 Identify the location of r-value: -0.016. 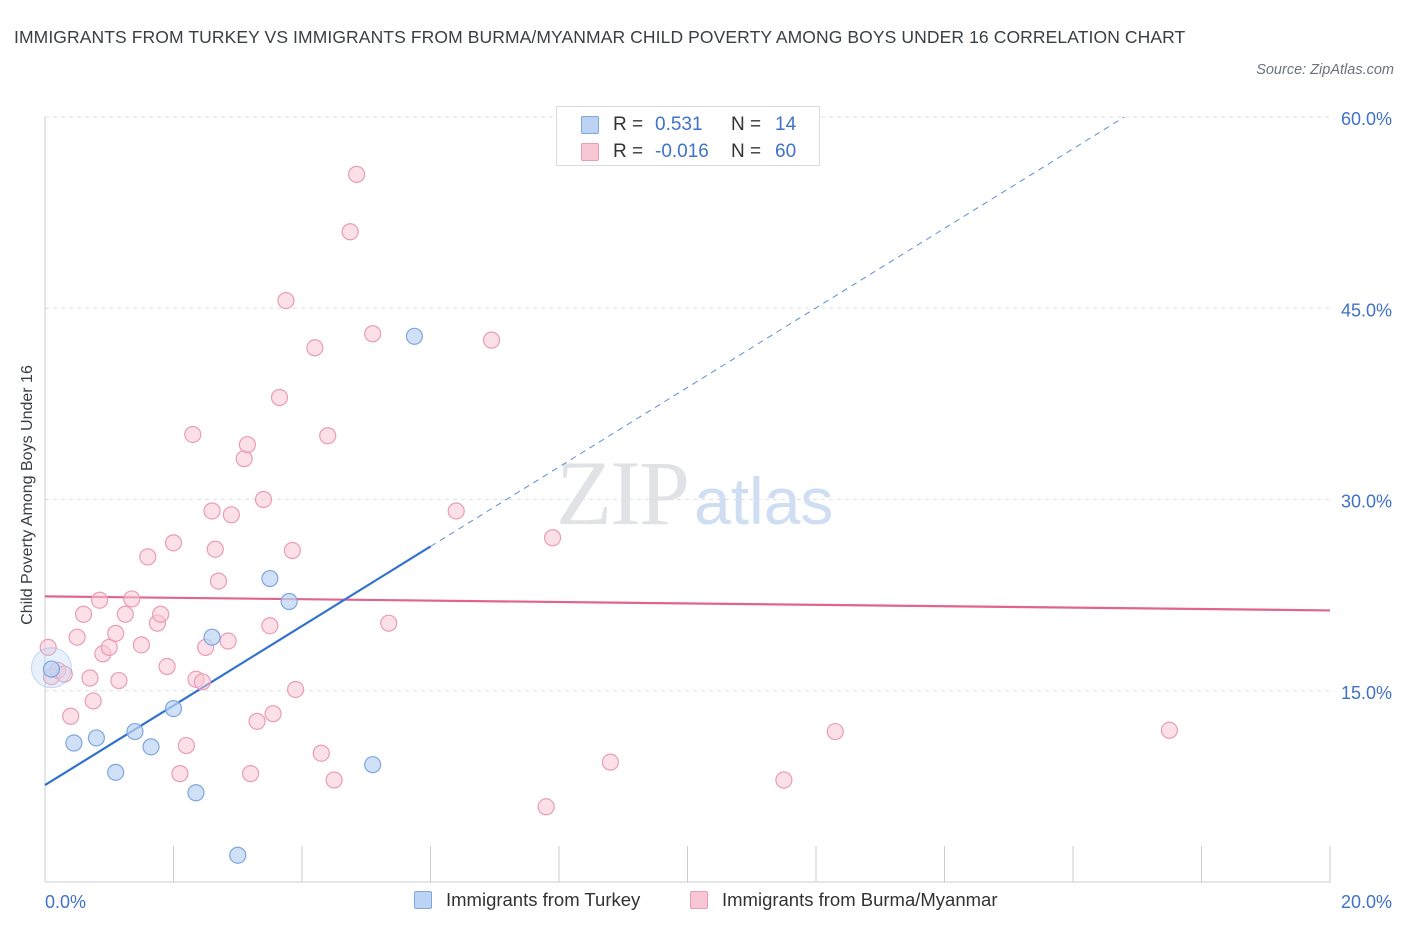
(682, 151).